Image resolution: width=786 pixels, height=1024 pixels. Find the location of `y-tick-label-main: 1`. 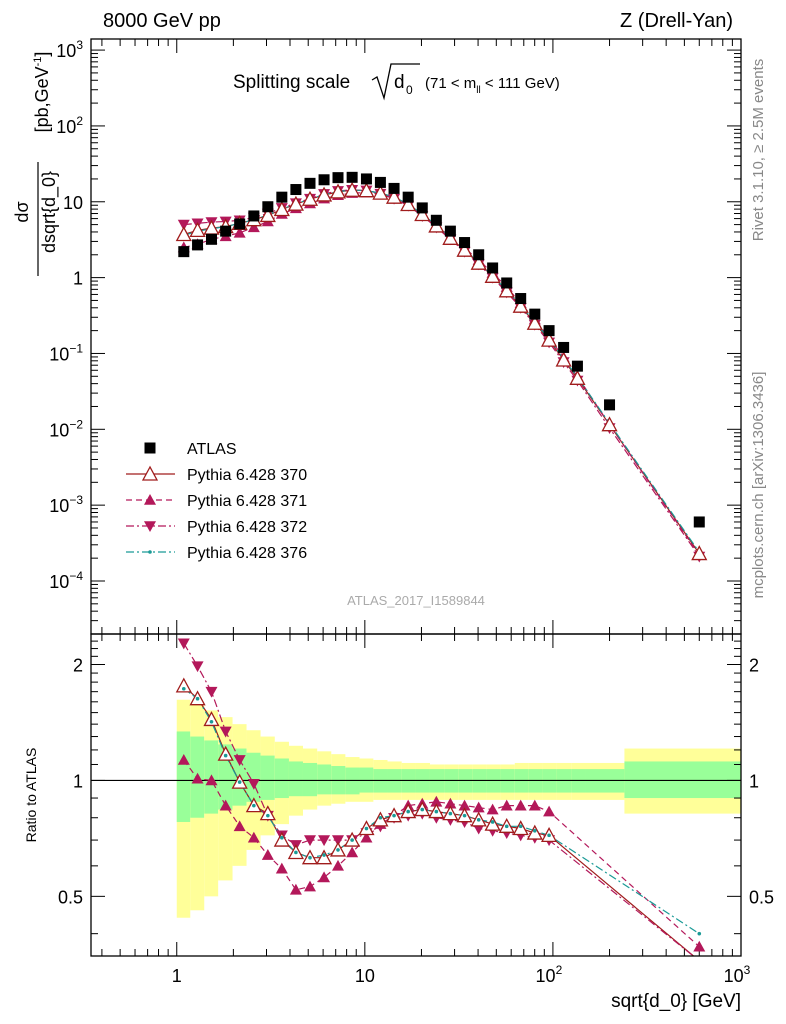

y-tick-label-main: 1 is located at coordinates (78, 279).